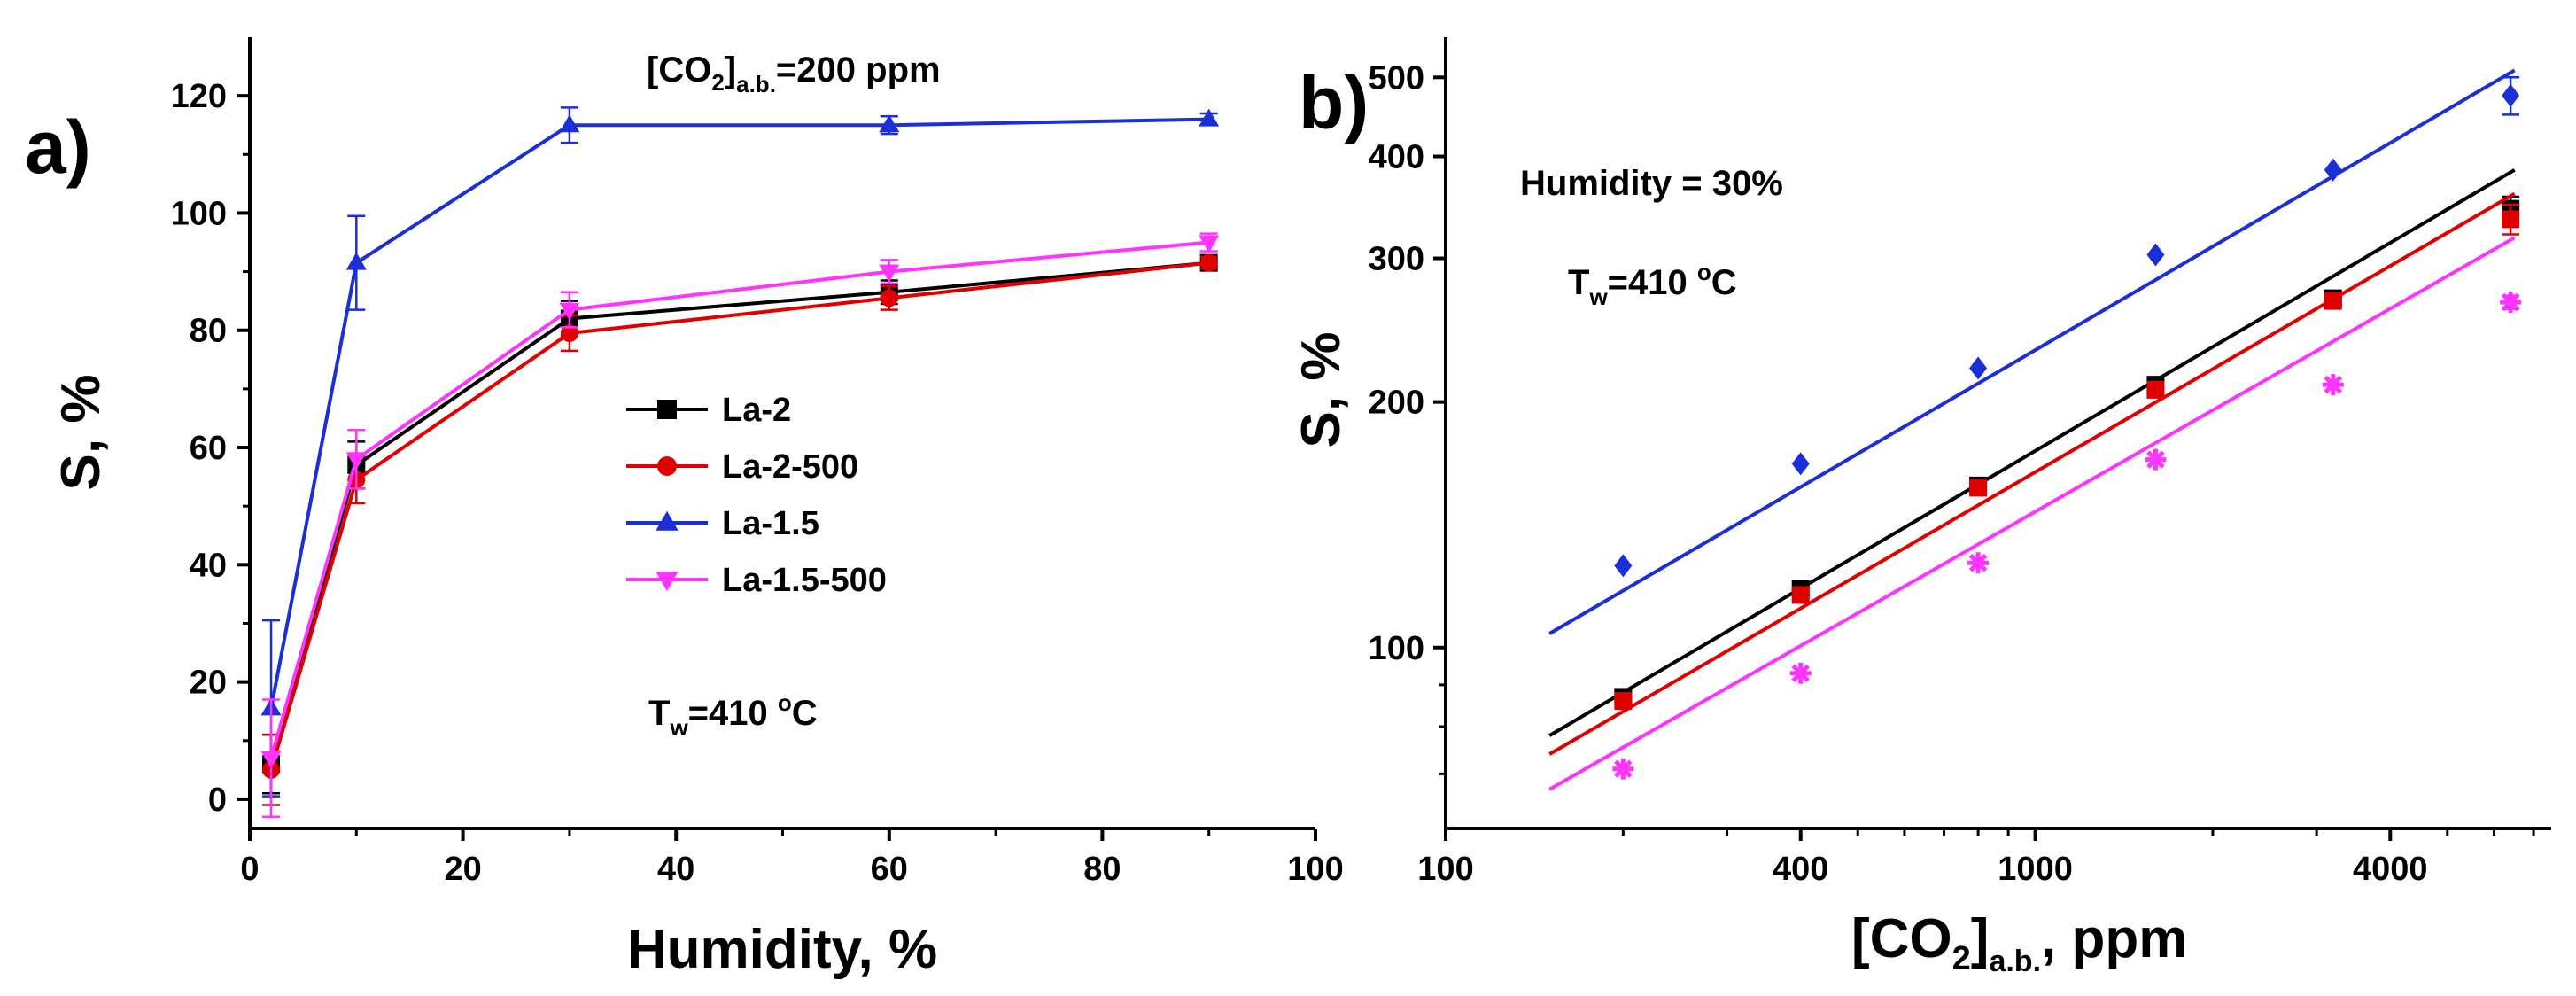  Describe the element at coordinates (756, 410) in the screenshot. I see `panel-a-legend-label: La-2` at that location.